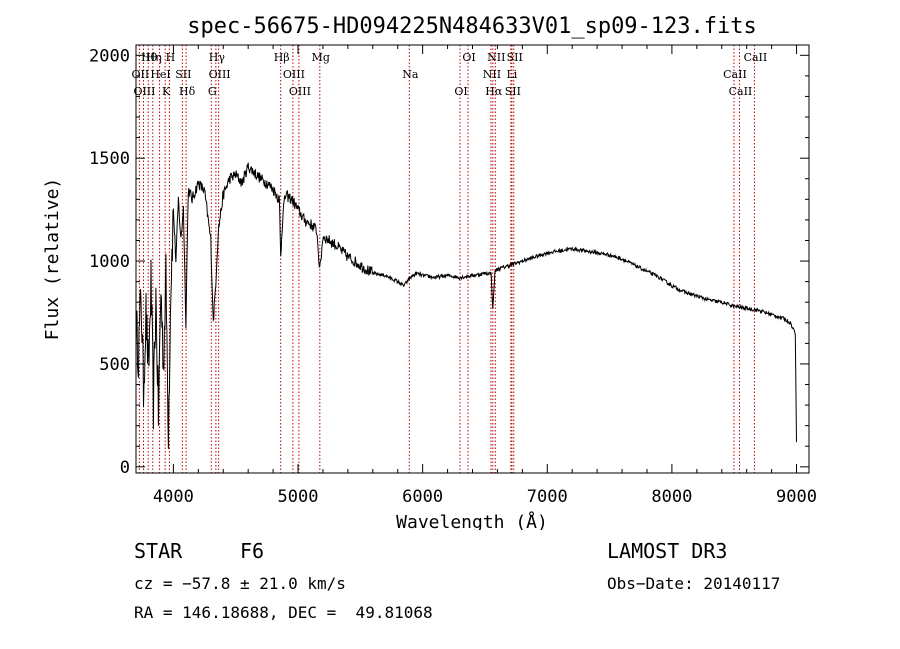 This screenshot has height=649, width=900. I want to click on object-class: STAR, so click(158, 551).